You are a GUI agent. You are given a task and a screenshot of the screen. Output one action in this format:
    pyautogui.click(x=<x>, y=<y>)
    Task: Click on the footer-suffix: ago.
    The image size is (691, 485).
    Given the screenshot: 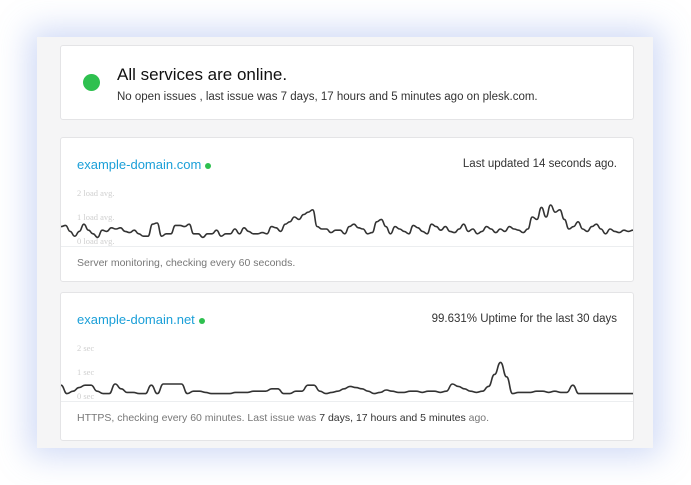 What is the action you would take?
    pyautogui.click(x=477, y=418)
    